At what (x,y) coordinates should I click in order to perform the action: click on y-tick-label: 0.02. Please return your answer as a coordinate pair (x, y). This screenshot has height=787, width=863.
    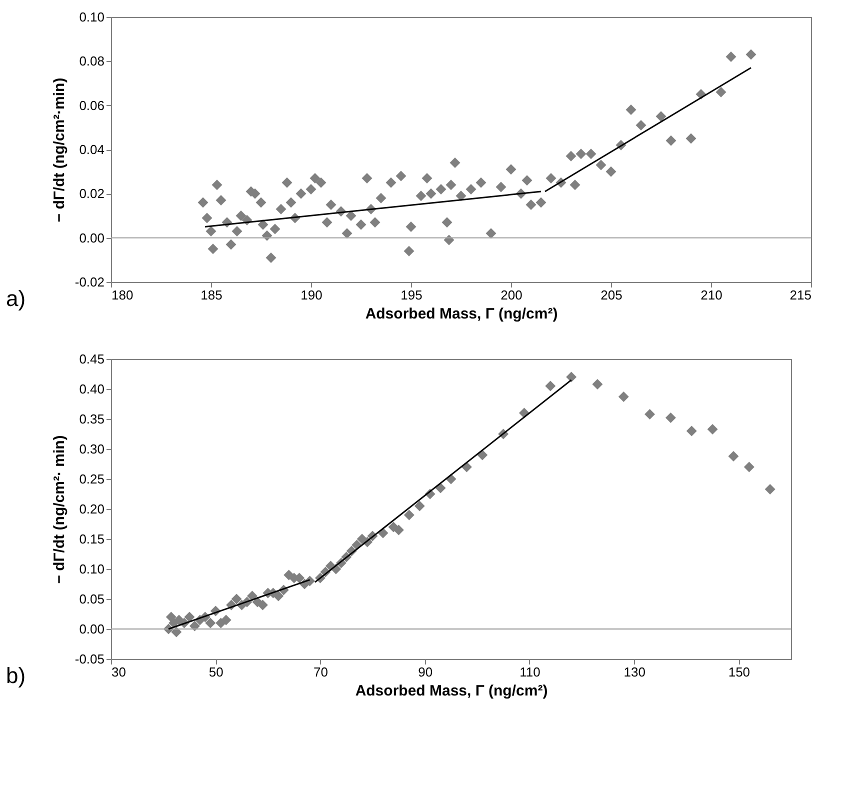
    Looking at the image, I should click on (91, 194).